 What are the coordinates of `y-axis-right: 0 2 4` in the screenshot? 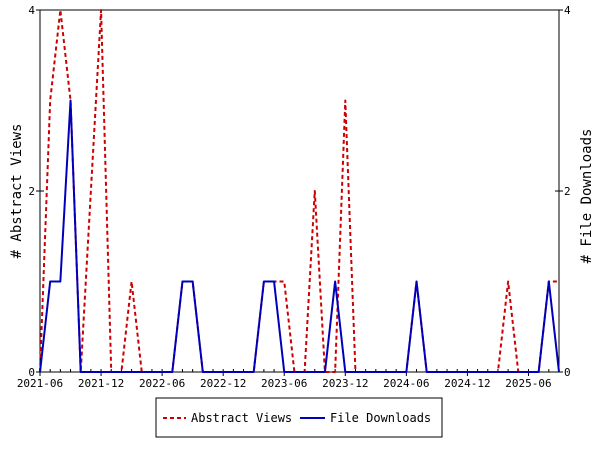 It's located at (563, 191).